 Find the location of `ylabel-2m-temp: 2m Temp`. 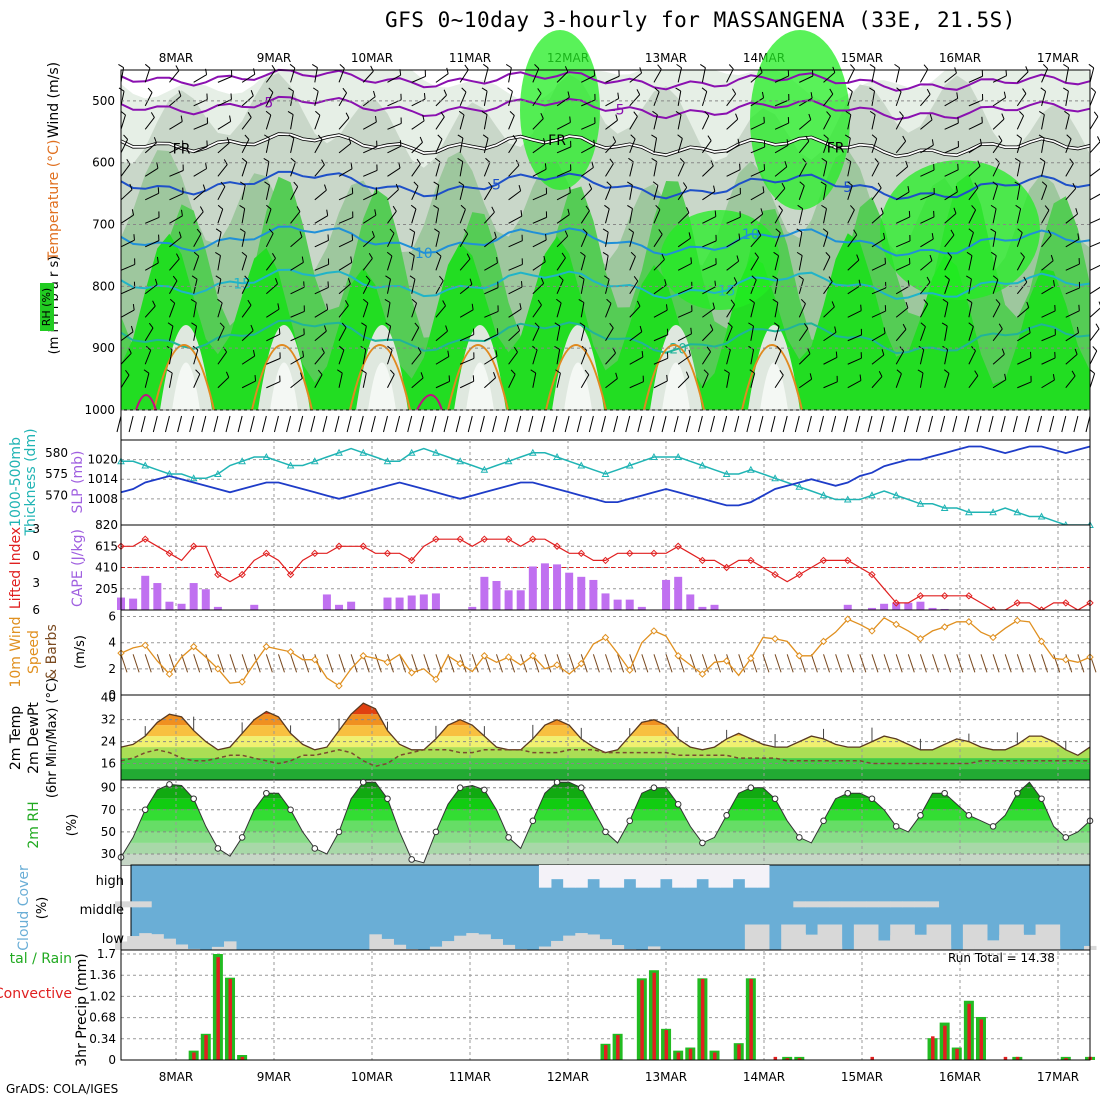

ylabel-2m-temp: 2m Temp is located at coordinates (16, 738).